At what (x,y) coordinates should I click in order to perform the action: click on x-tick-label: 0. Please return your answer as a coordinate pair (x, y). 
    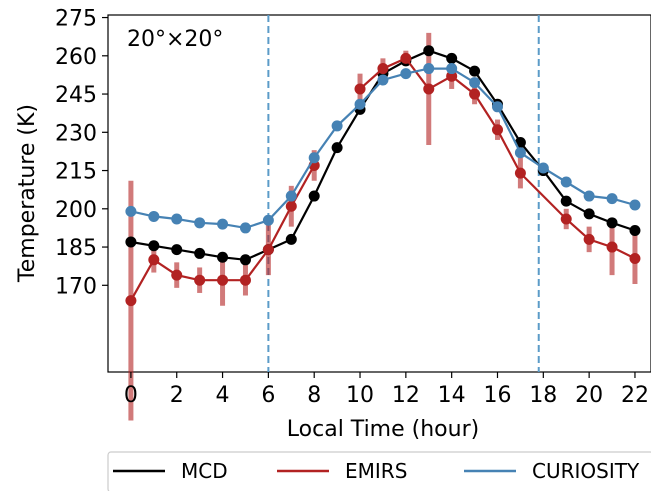
    Looking at the image, I should click on (131, 395).